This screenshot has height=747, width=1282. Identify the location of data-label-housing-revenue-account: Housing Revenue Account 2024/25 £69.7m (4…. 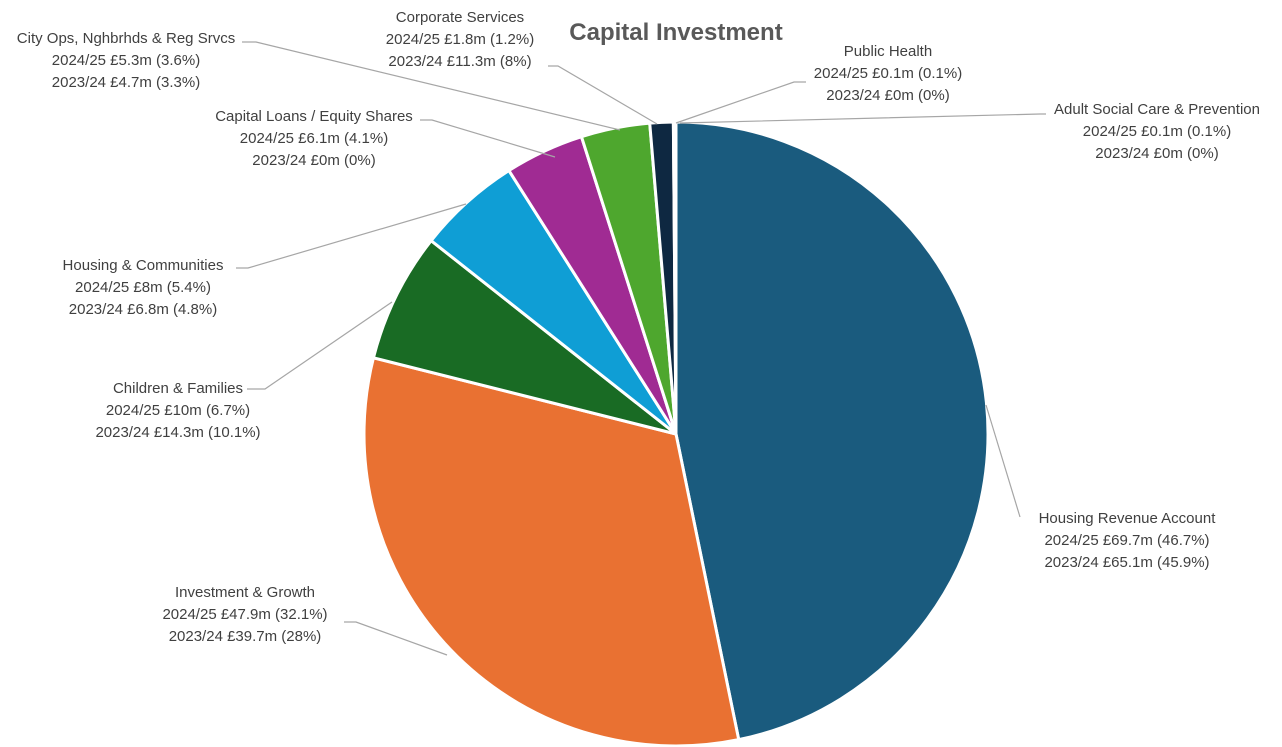
(1128, 540).